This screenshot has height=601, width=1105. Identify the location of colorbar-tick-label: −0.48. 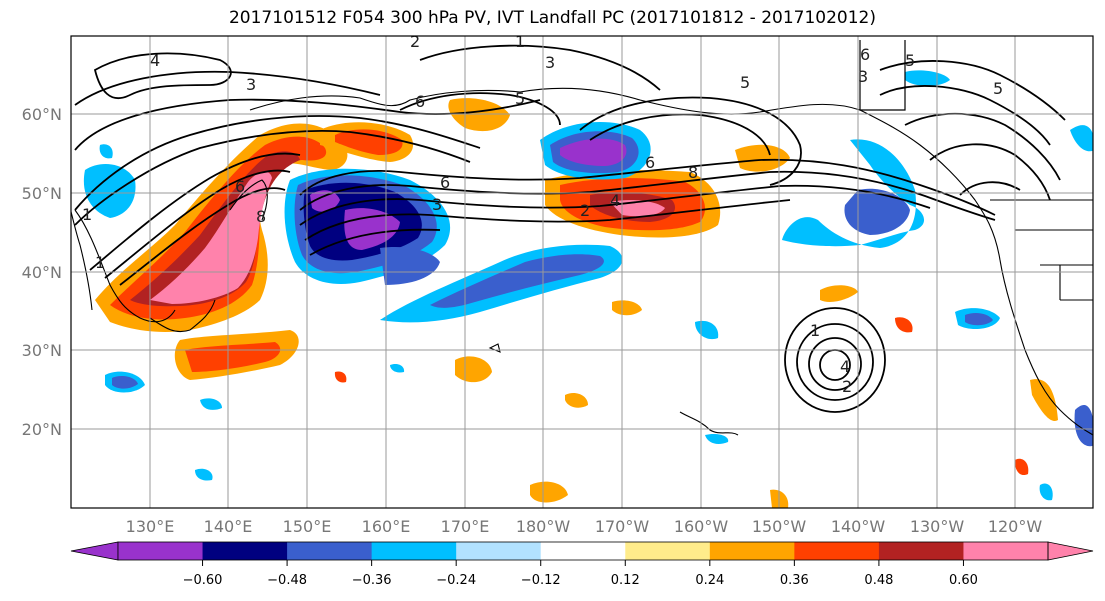
(287, 580).